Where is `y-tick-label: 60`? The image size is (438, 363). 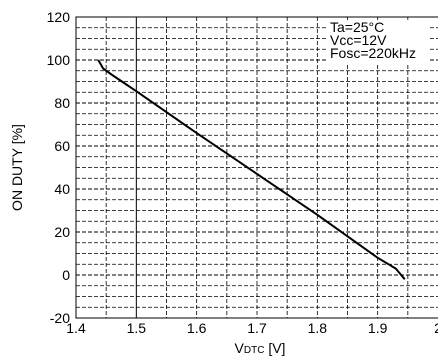
y-tick-label: 60 is located at coordinates (62, 146).